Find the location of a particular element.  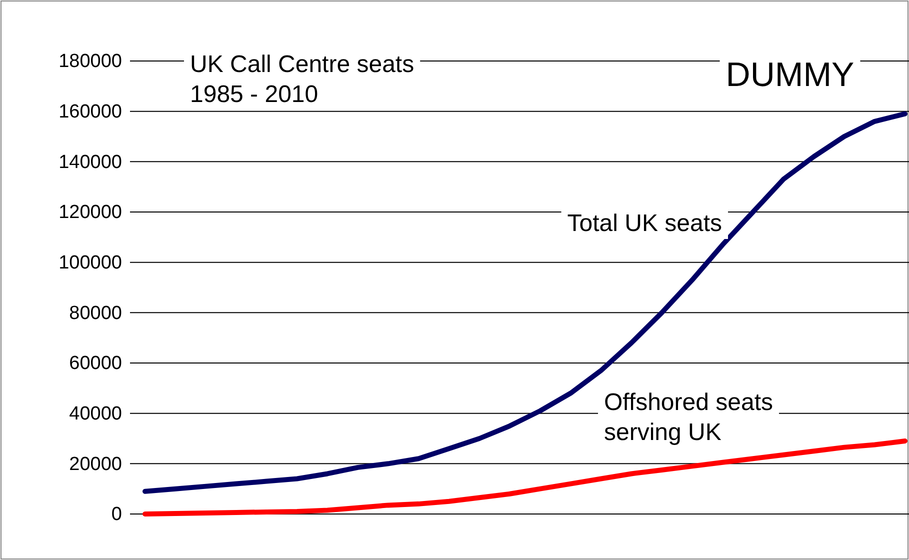

y-tick-label: 80000 is located at coordinates (95, 313).